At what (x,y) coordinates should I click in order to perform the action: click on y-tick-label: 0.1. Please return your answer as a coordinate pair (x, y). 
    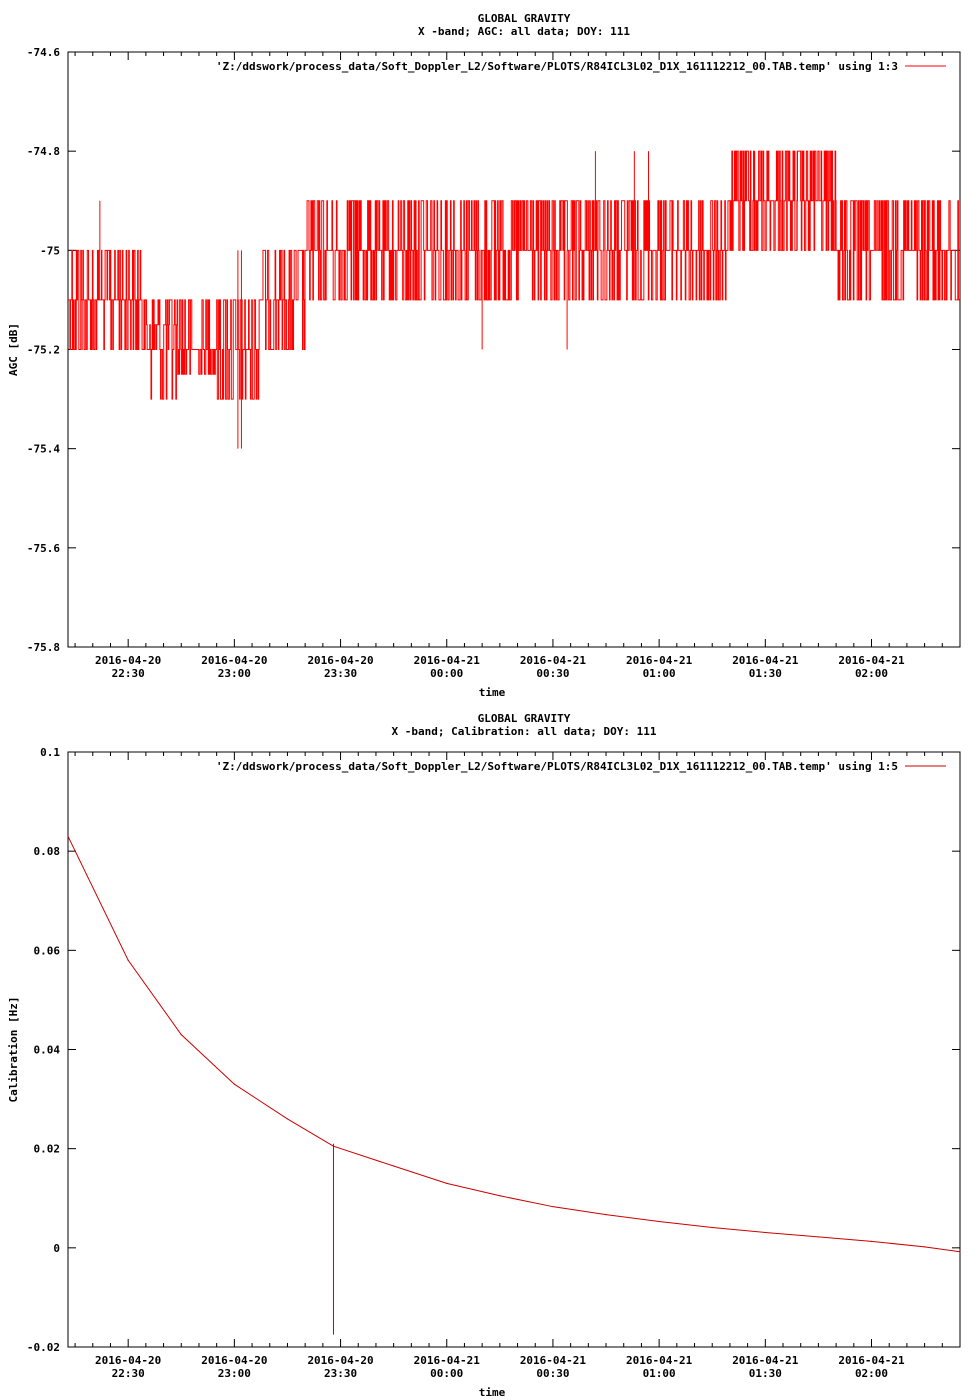
    Looking at the image, I should click on (50, 752).